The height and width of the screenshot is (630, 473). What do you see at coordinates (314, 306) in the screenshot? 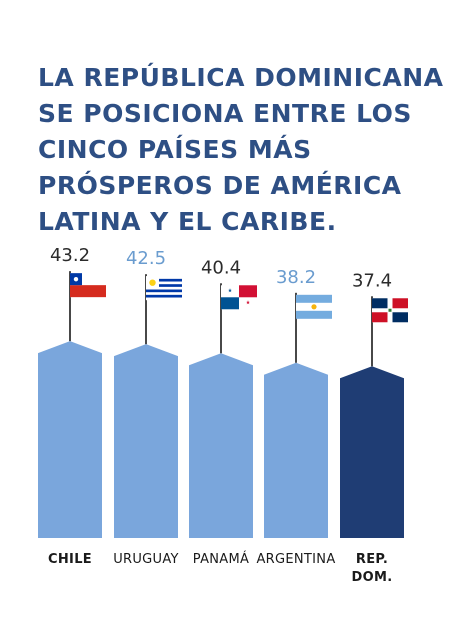
I see `argentina-flag-icon` at bounding box center [314, 306].